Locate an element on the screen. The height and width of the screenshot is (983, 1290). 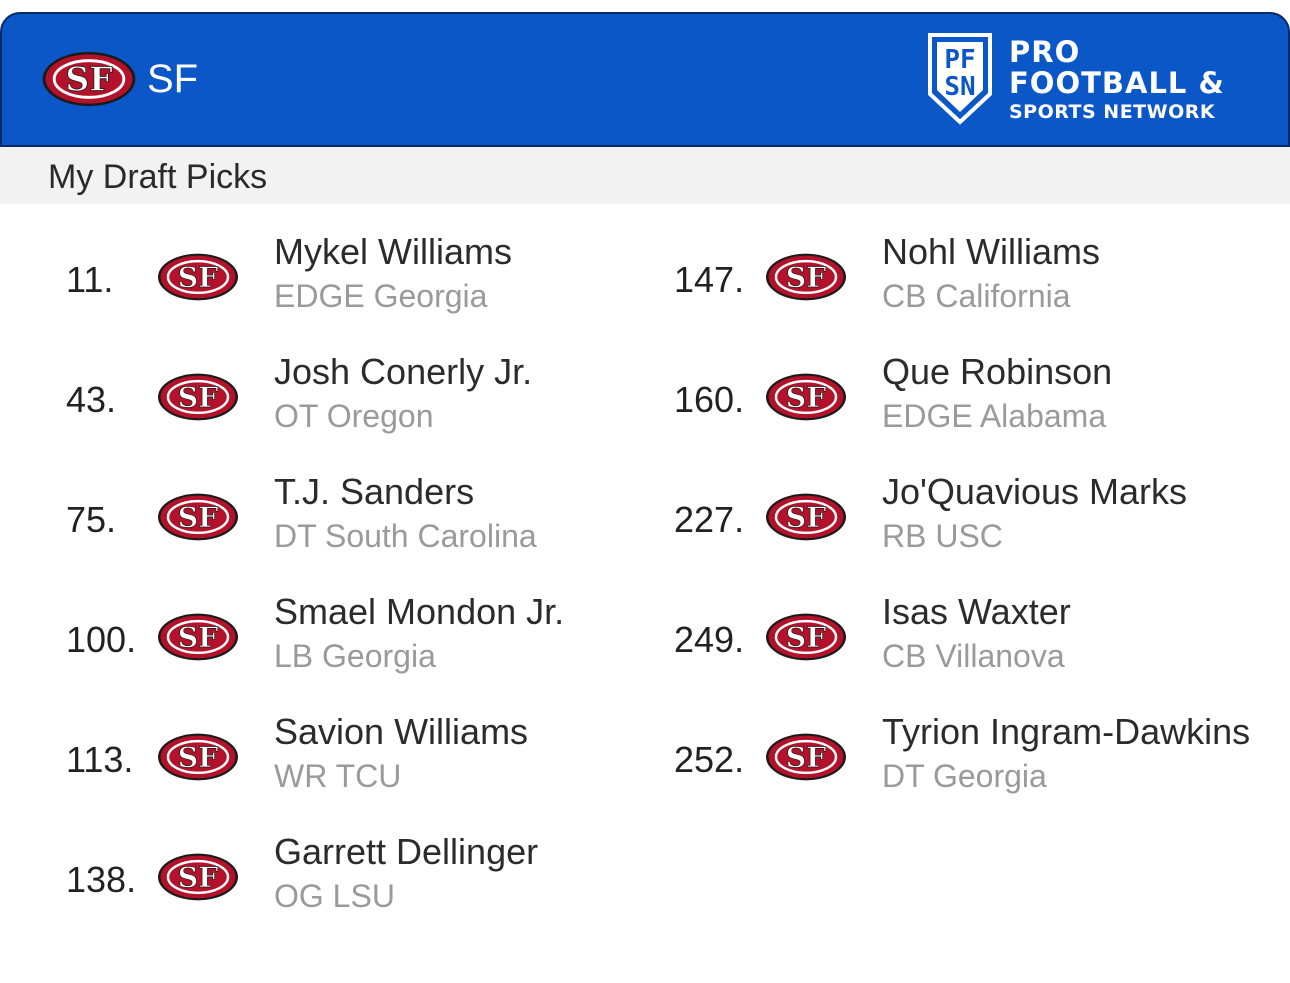
player-position-school: LB Georgia is located at coordinates (355, 656).